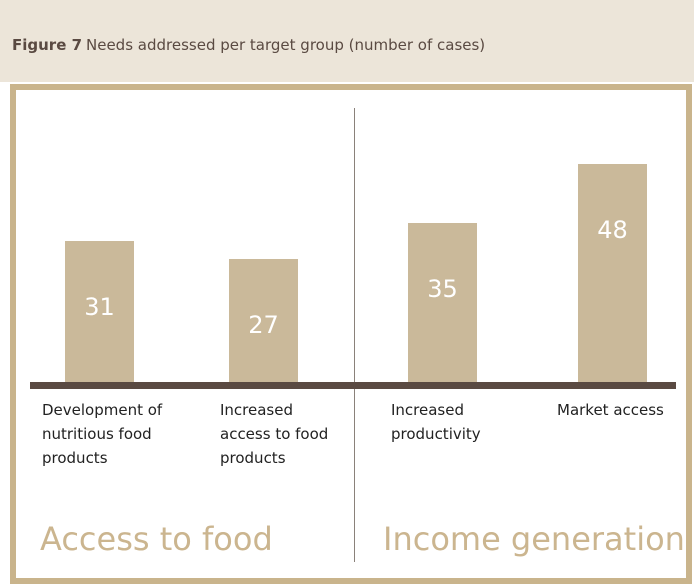 The image size is (694, 584). I want to click on category-label: Development of nutritious food products, so click(102, 434).